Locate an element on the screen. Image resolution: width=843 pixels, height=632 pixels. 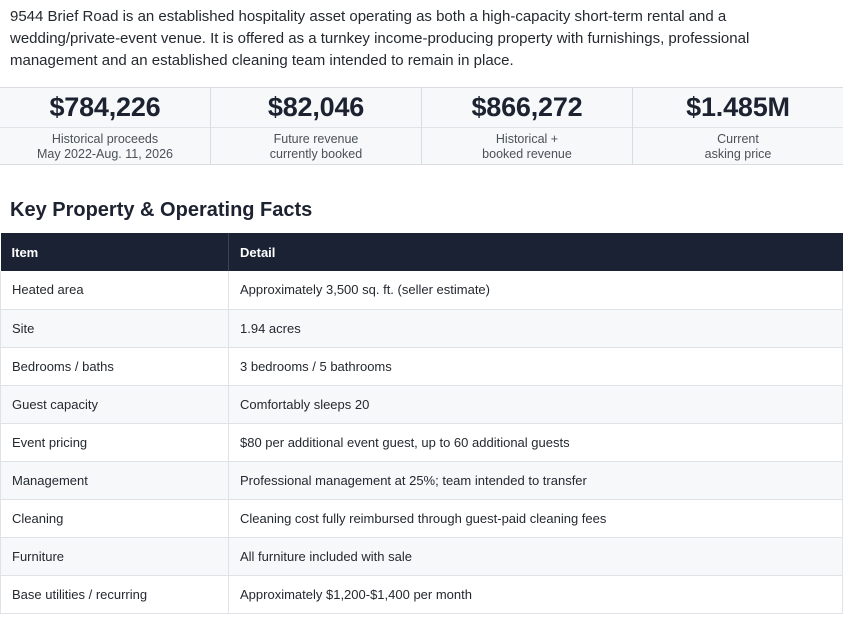
stat-label-line: Current is located at coordinates (738, 139).